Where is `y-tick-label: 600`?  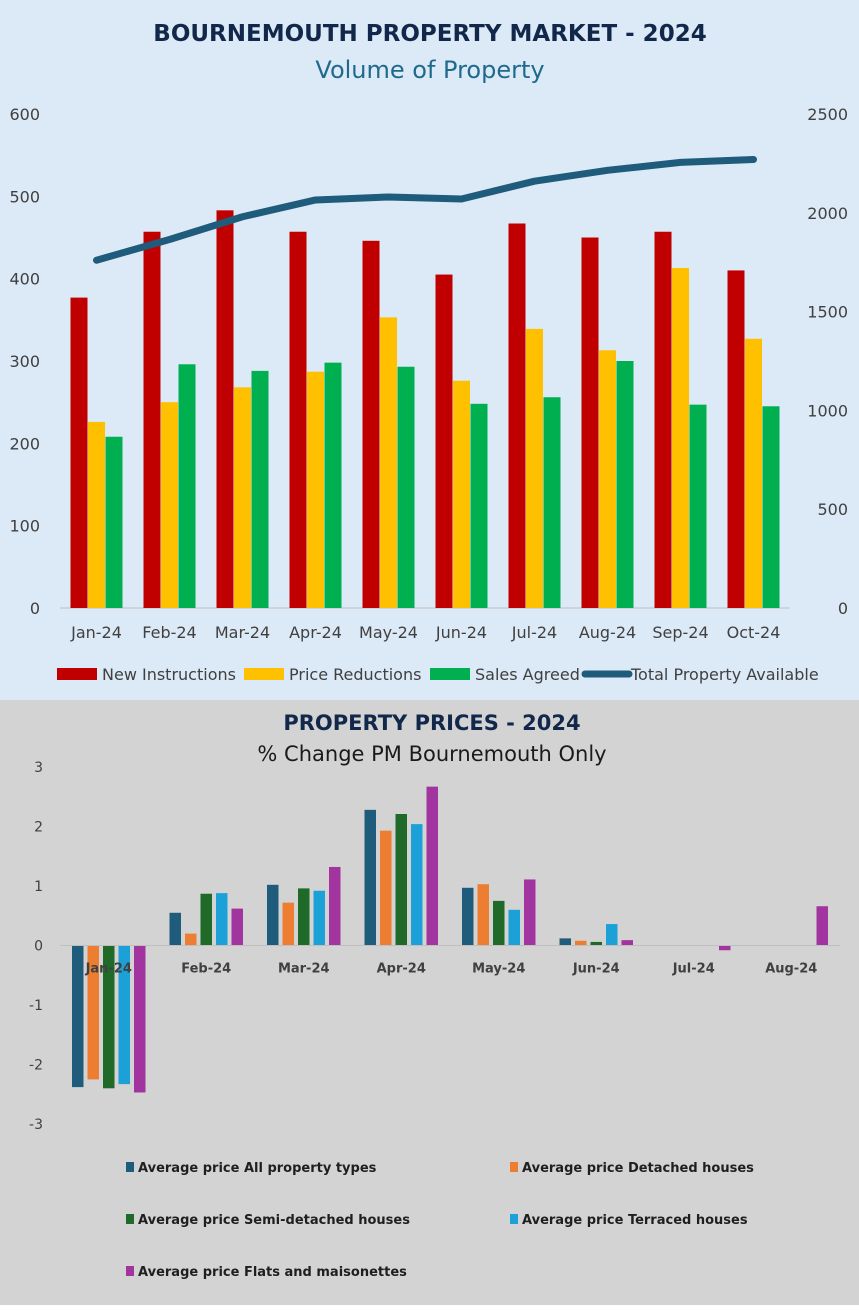 y-tick-label: 600 is located at coordinates (24, 114).